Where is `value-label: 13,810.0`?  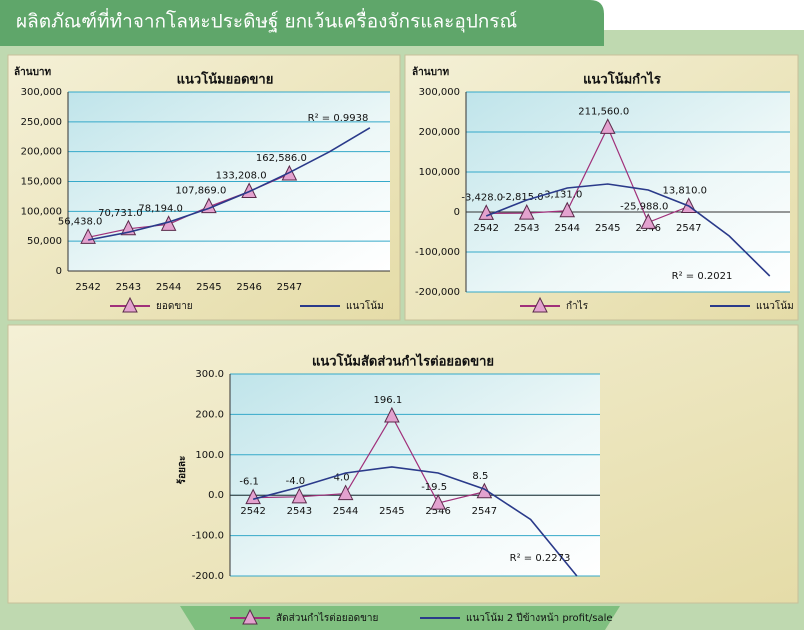
value-label: 13,810.0 is located at coordinates (684, 190).